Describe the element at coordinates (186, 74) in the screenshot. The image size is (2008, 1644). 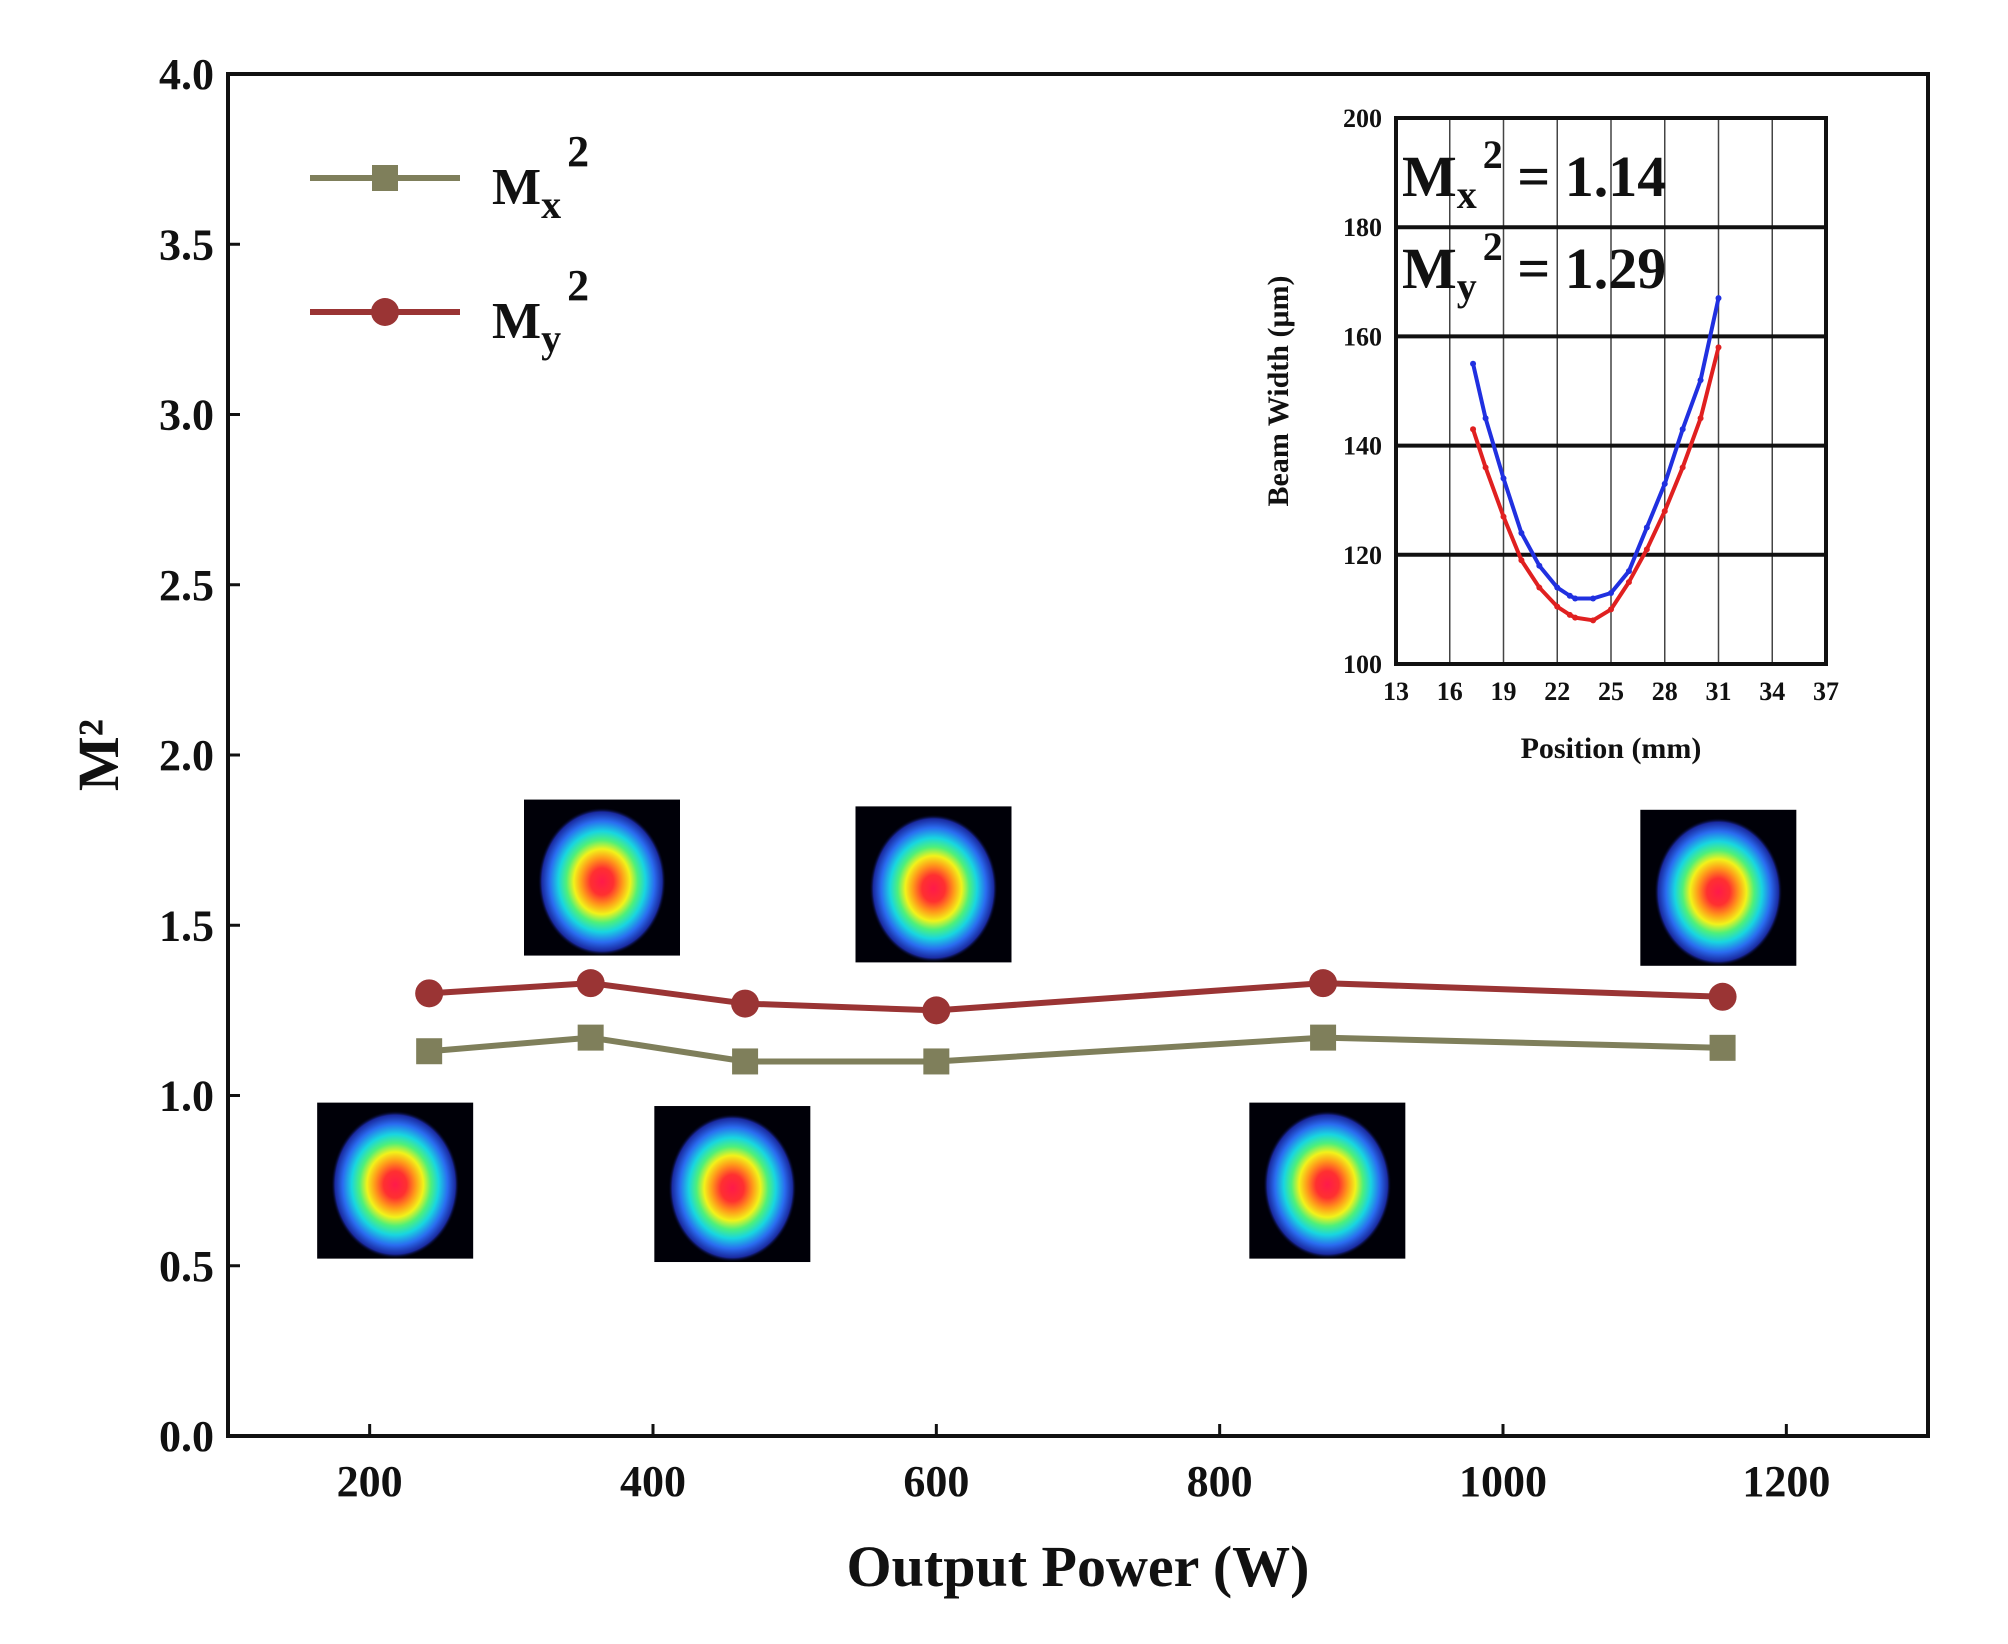
I see `y-tick-label: 4.0` at that location.